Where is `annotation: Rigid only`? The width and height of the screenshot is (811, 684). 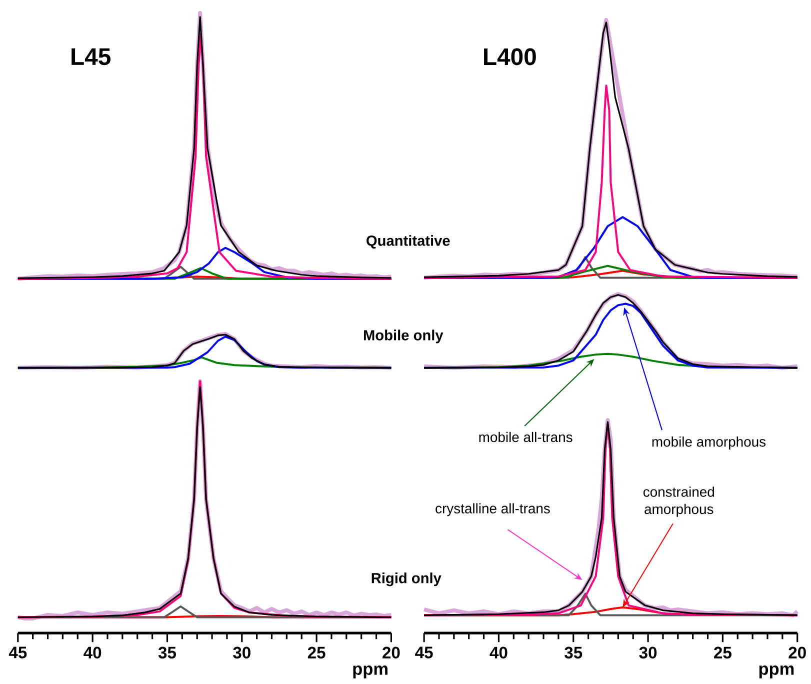
annotation: Rigid only is located at coordinates (407, 579).